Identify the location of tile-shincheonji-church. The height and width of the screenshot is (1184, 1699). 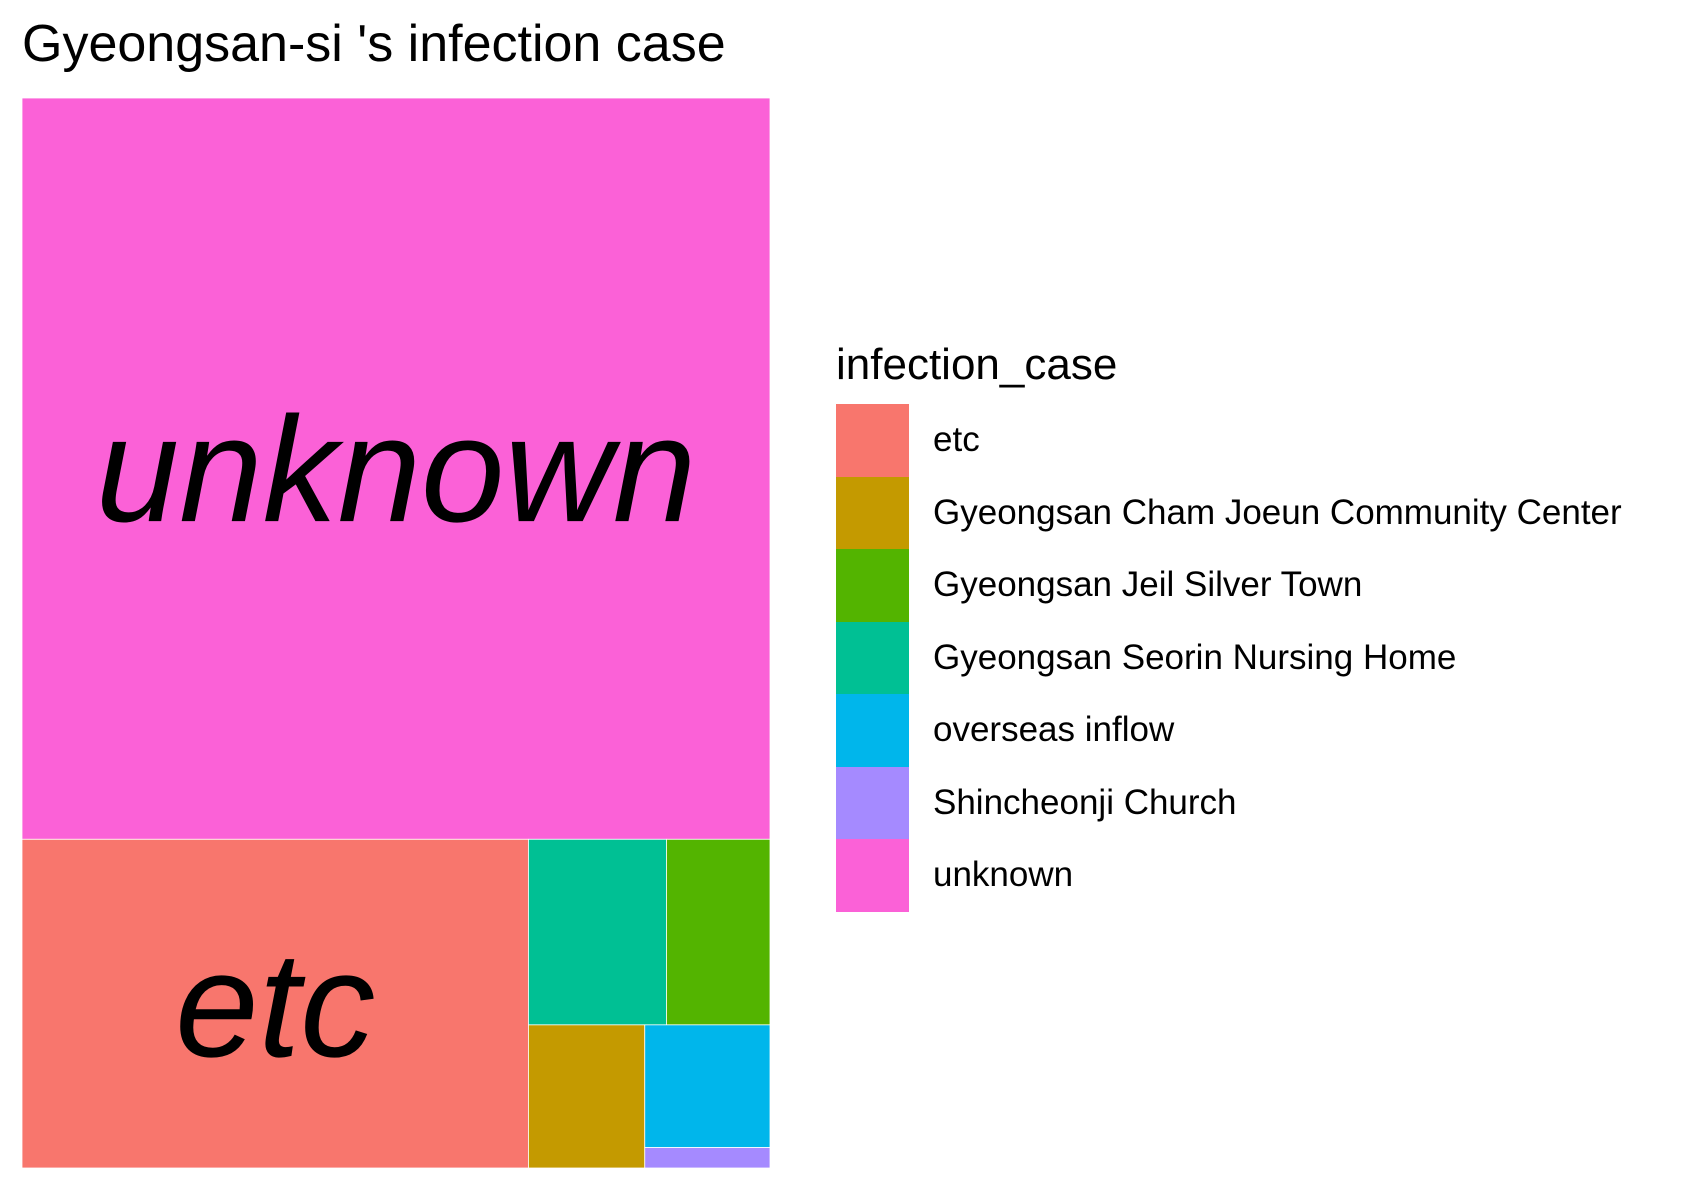
(707, 1157).